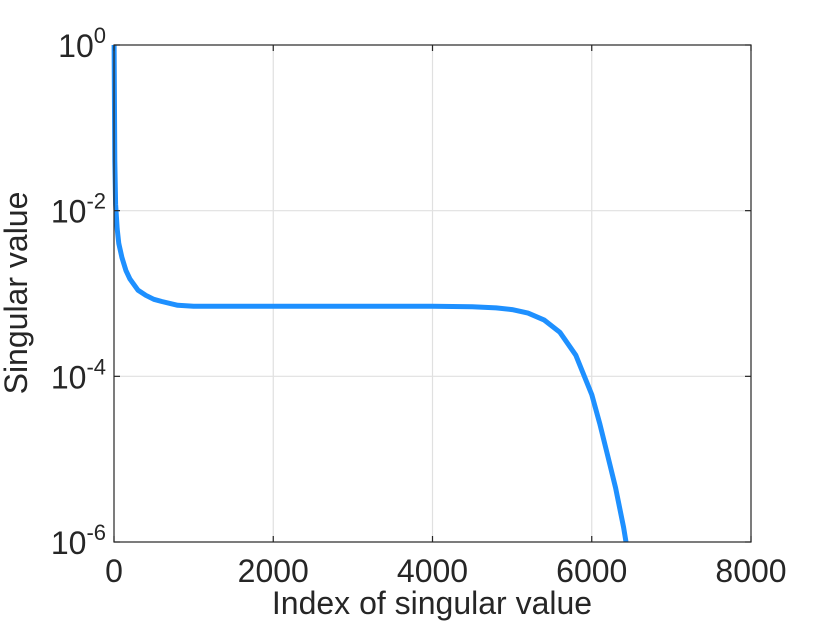  Describe the element at coordinates (78, 209) in the screenshot. I see `y-tick-label: 10⁻²` at that location.